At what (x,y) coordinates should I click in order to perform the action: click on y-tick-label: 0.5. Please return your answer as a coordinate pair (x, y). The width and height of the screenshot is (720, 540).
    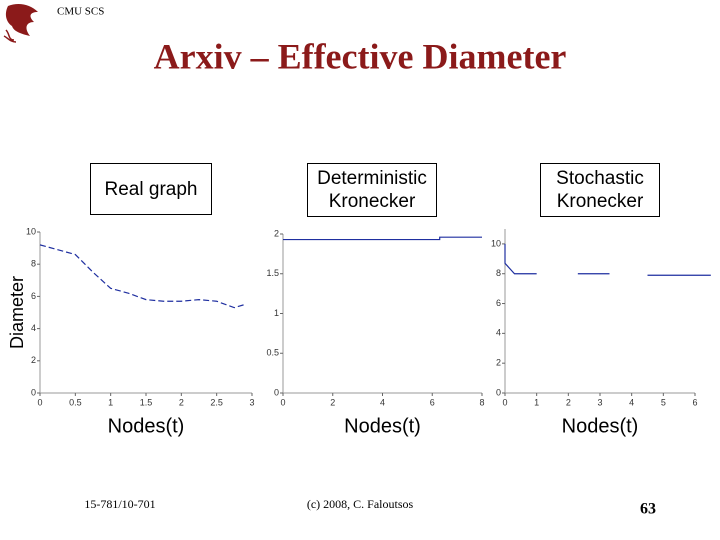
    Looking at the image, I should click on (272, 353).